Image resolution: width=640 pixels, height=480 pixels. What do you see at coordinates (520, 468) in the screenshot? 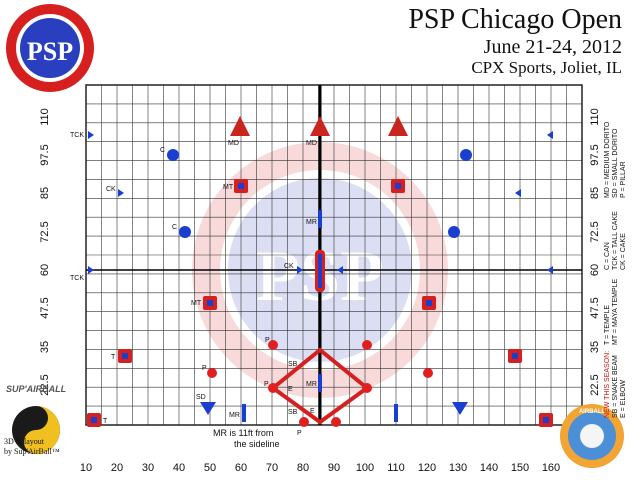
I see `x-axis-tick-label: 150` at bounding box center [520, 468].